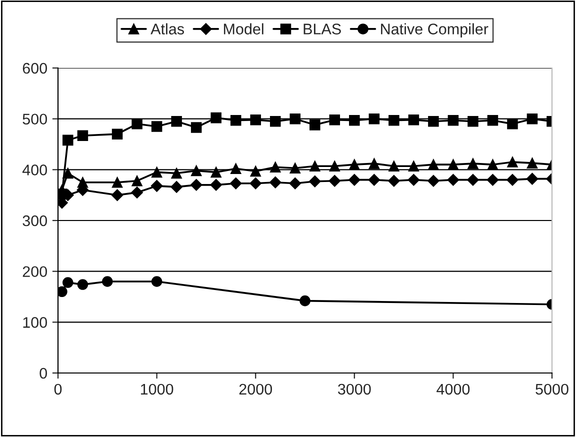 This screenshot has width=576, height=437. What do you see at coordinates (453, 389) in the screenshot?
I see `x-tick-label: 4000` at bounding box center [453, 389].